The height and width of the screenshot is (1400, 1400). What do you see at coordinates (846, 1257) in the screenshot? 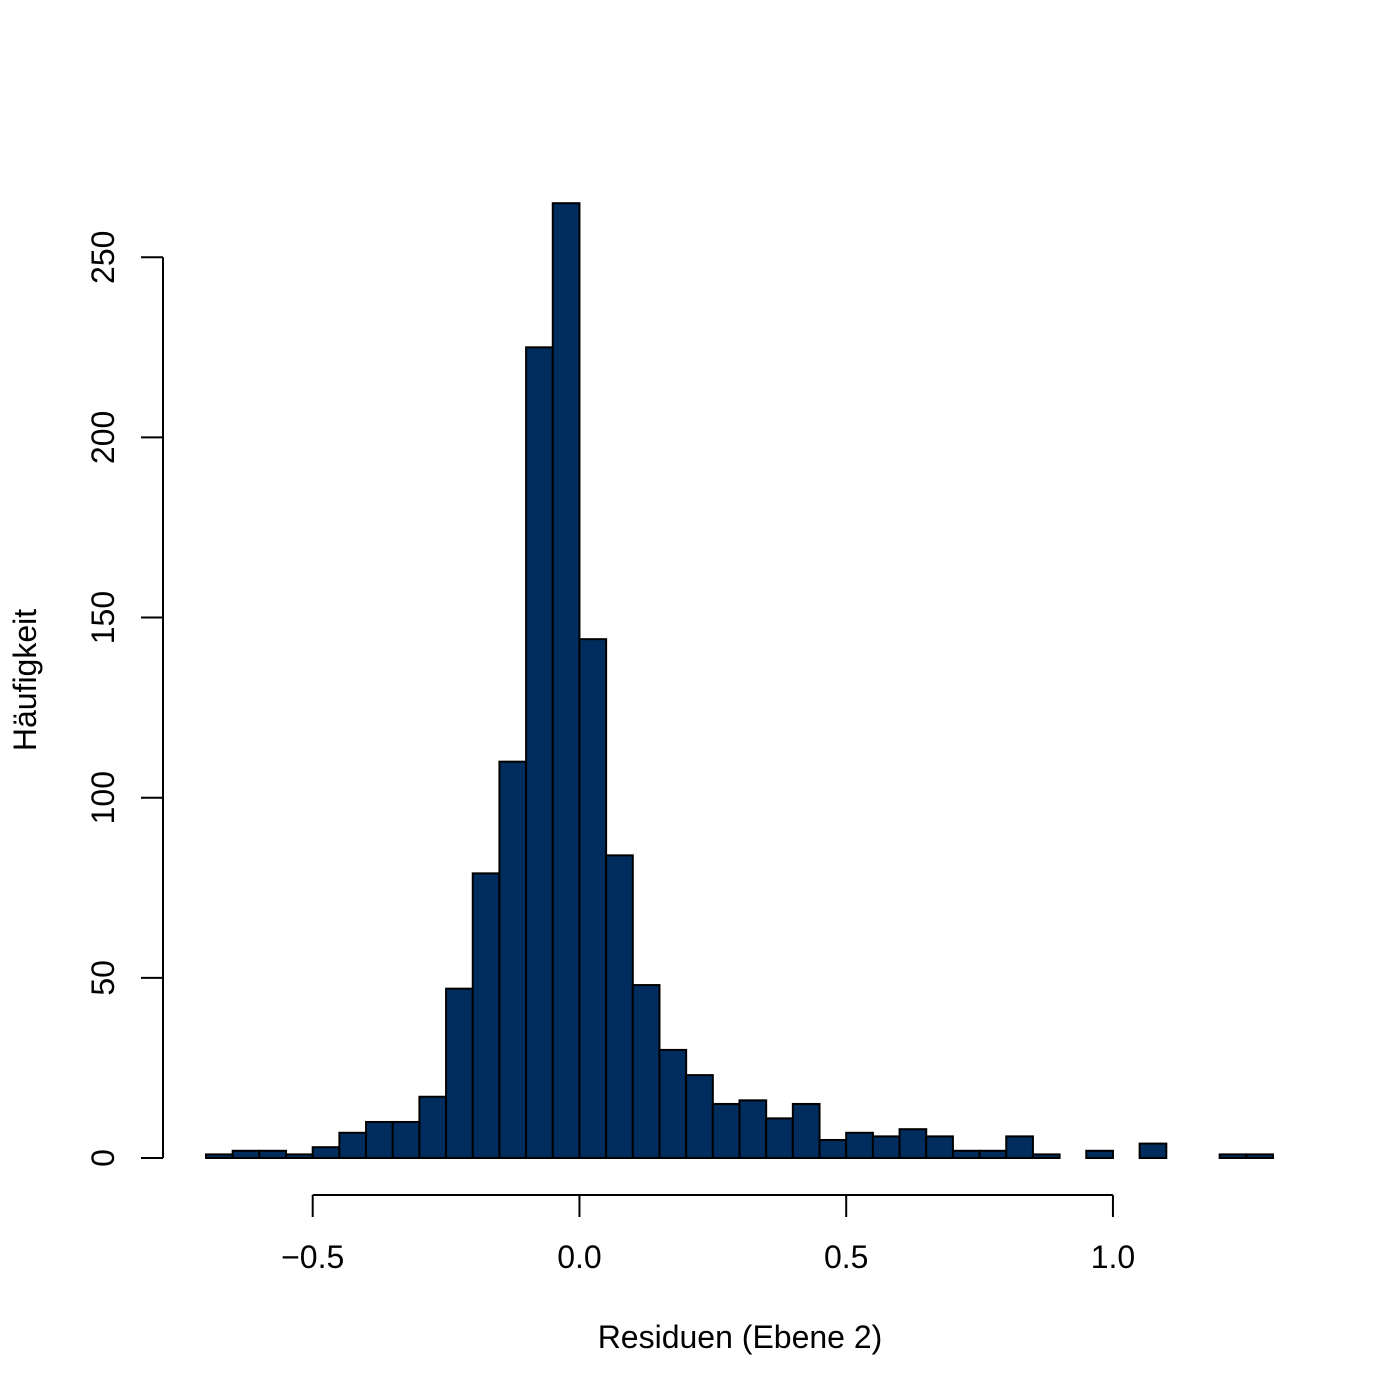
I see `x-tick-label: 0.5` at bounding box center [846, 1257].